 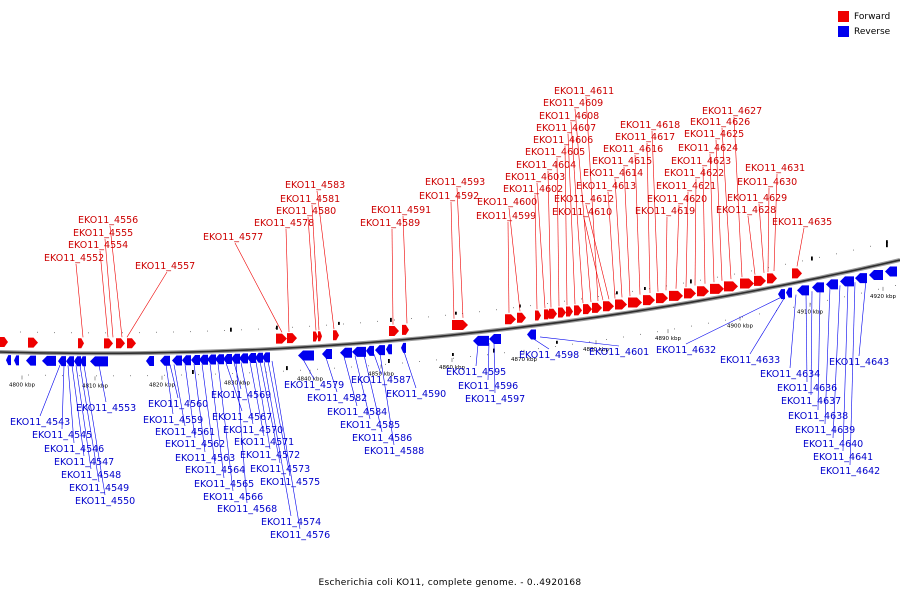 I want to click on axis-tick-label: 4810 kbp, so click(x=95, y=386).